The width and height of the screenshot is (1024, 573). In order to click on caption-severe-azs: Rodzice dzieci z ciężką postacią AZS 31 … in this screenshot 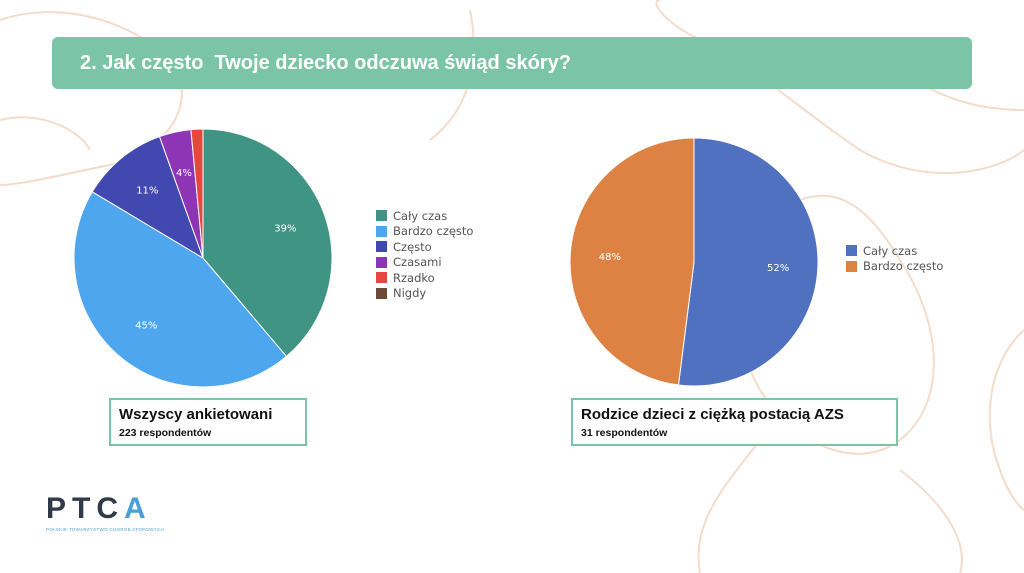, I will do `click(734, 422)`.